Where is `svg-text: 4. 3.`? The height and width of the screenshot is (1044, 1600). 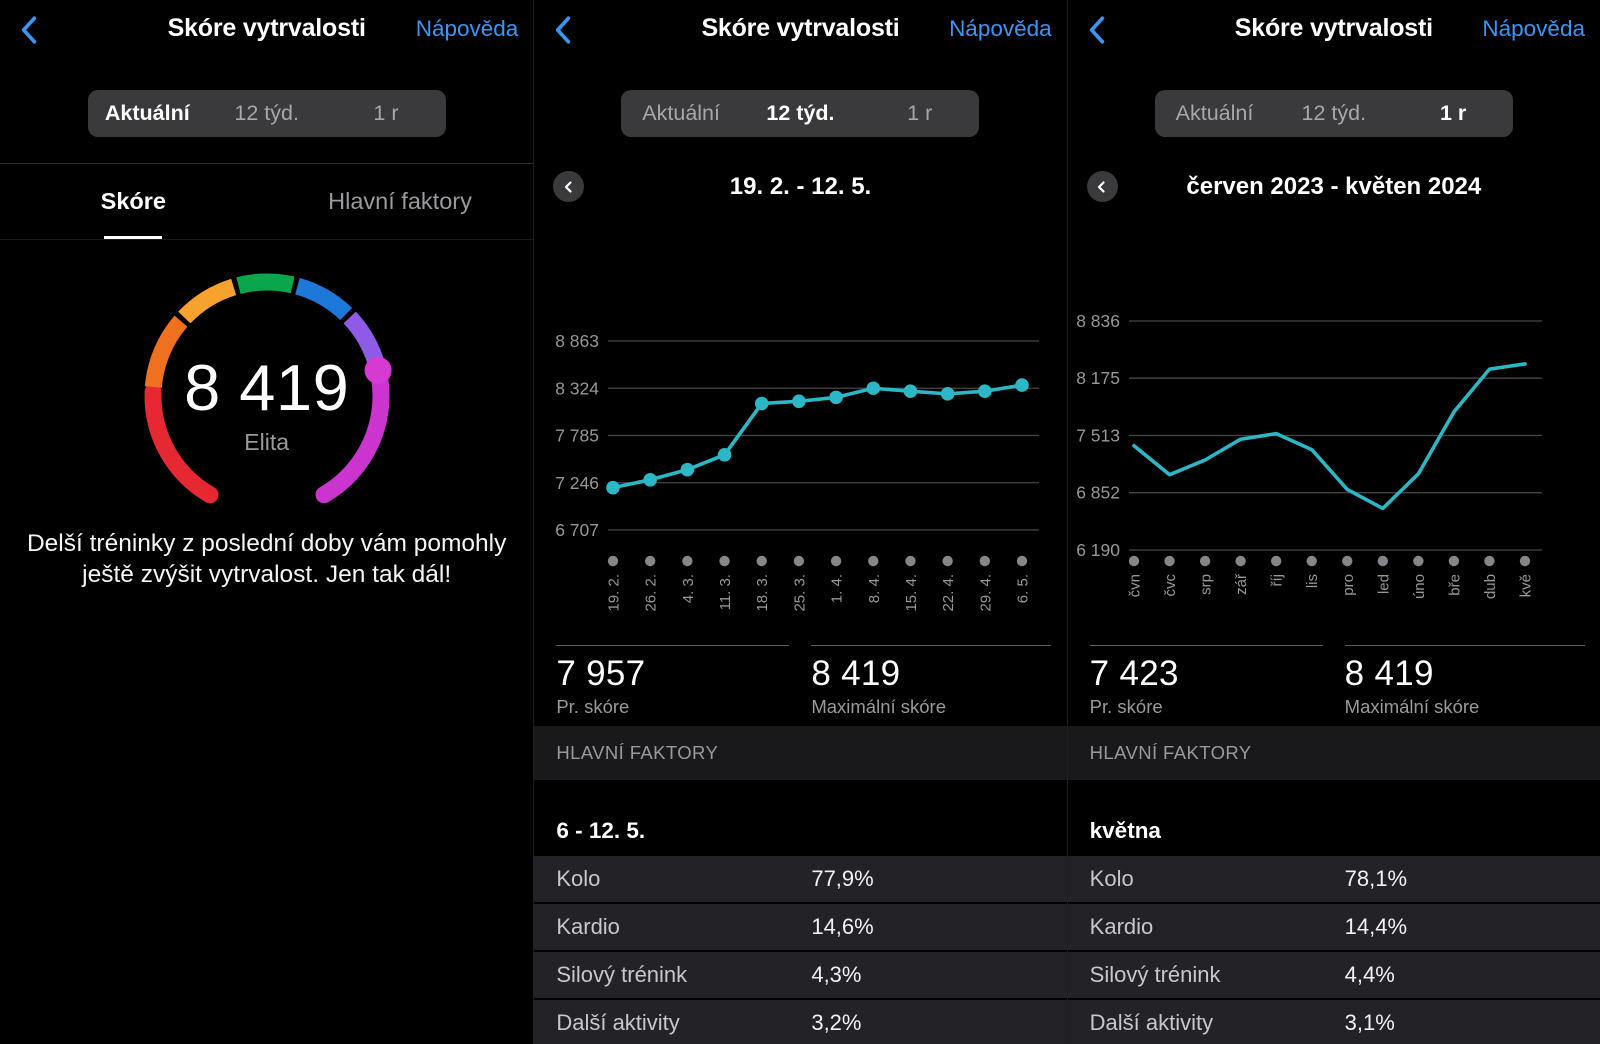
svg-text: 4. 3. is located at coordinates (688, 588).